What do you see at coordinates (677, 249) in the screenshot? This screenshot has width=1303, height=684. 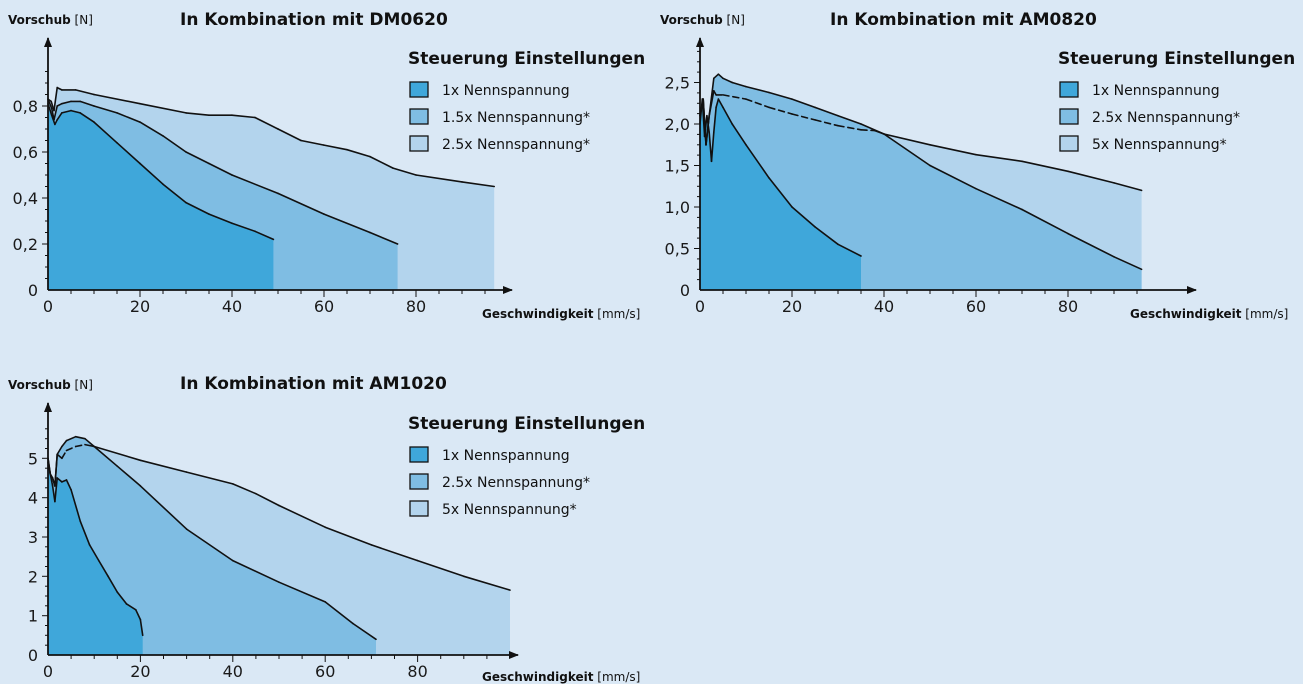 I see `y-tick-label: 0,5` at bounding box center [677, 249].